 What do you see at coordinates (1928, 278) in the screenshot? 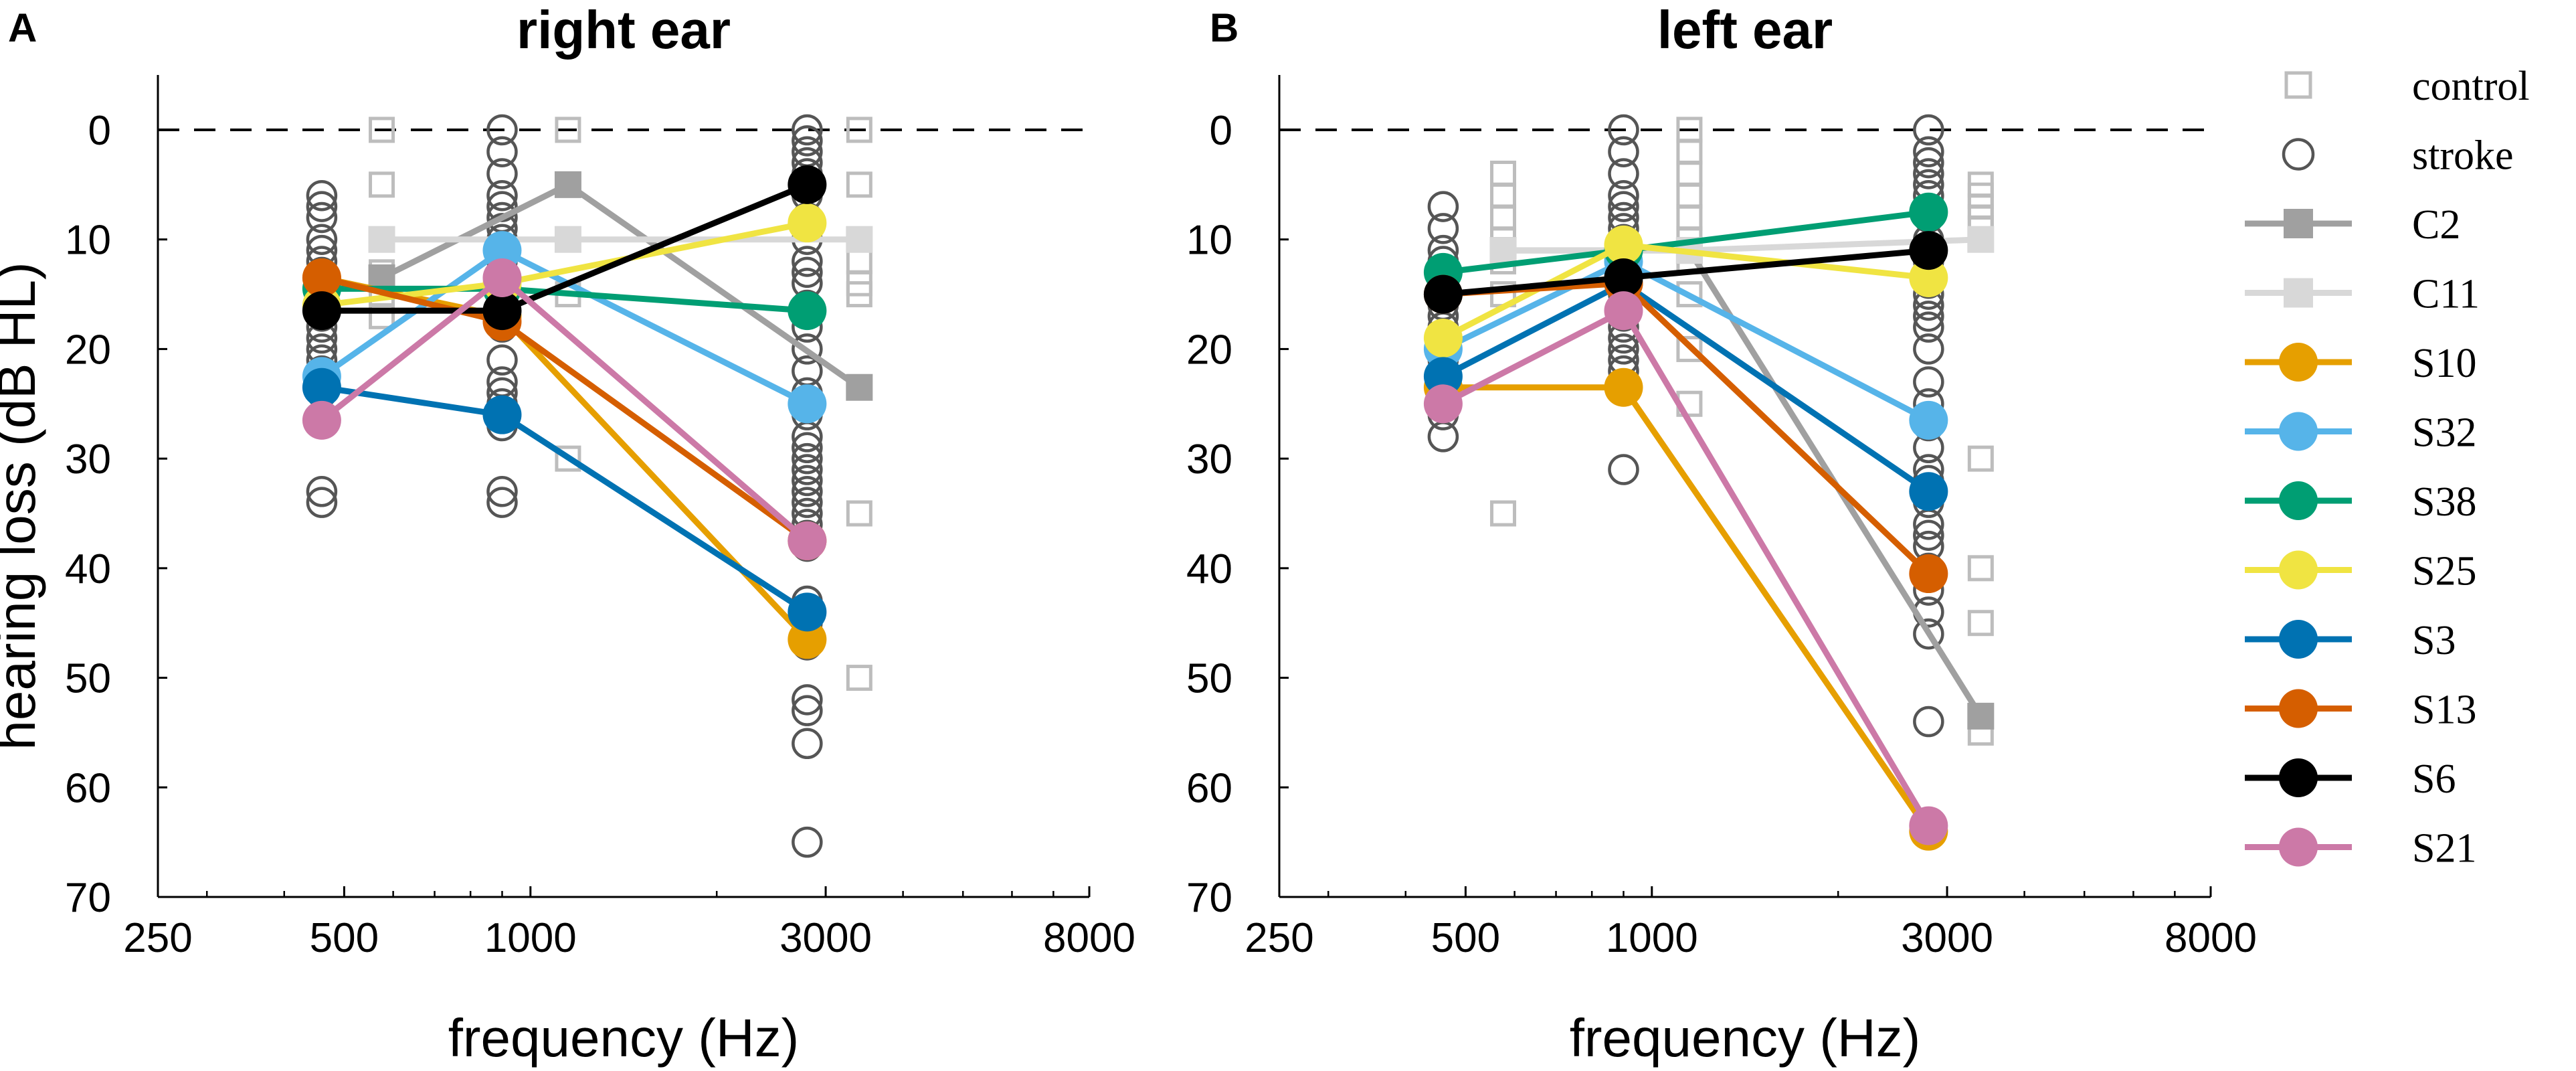
I see `series-point-S25` at bounding box center [1928, 278].